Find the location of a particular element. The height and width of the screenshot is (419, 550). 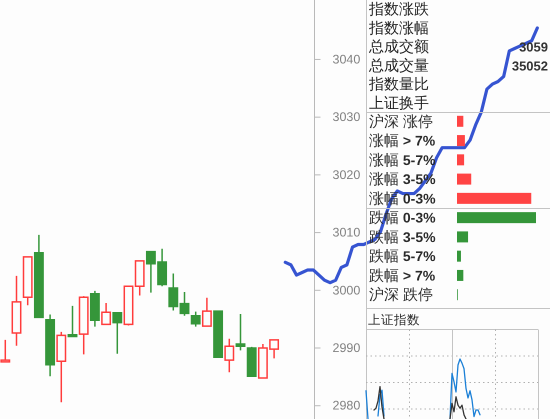

category-label: 上证换手 is located at coordinates (399, 103).